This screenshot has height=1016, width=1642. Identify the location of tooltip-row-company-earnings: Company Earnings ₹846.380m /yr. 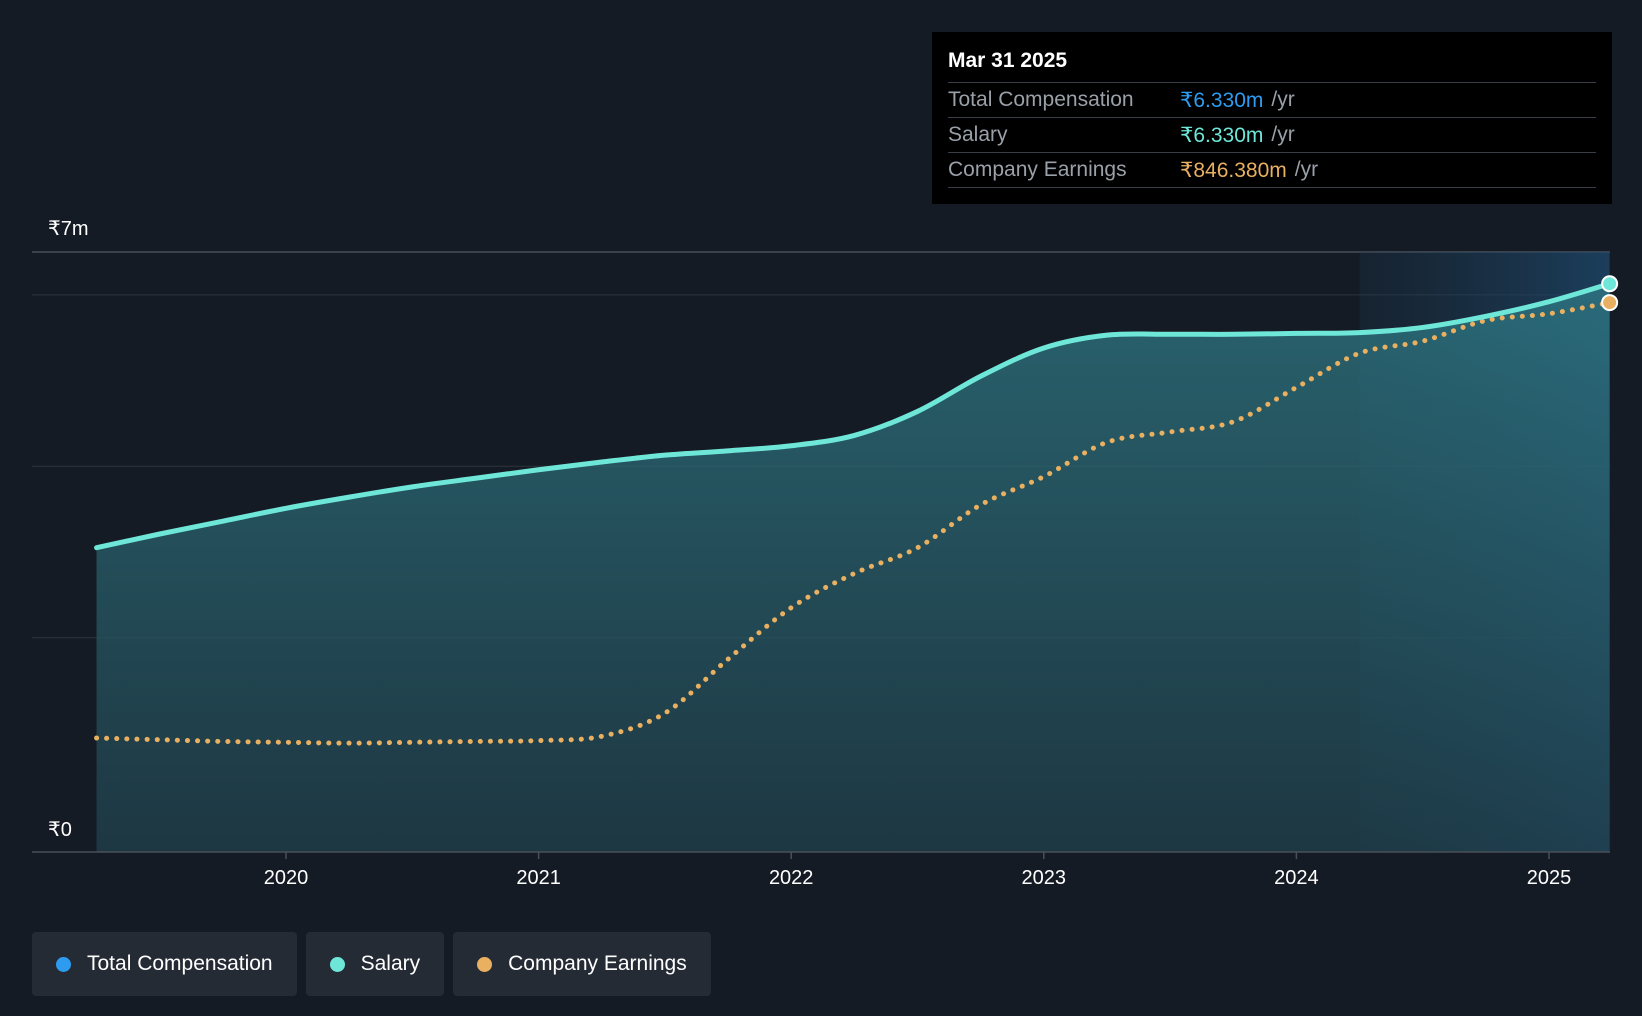
(1272, 170).